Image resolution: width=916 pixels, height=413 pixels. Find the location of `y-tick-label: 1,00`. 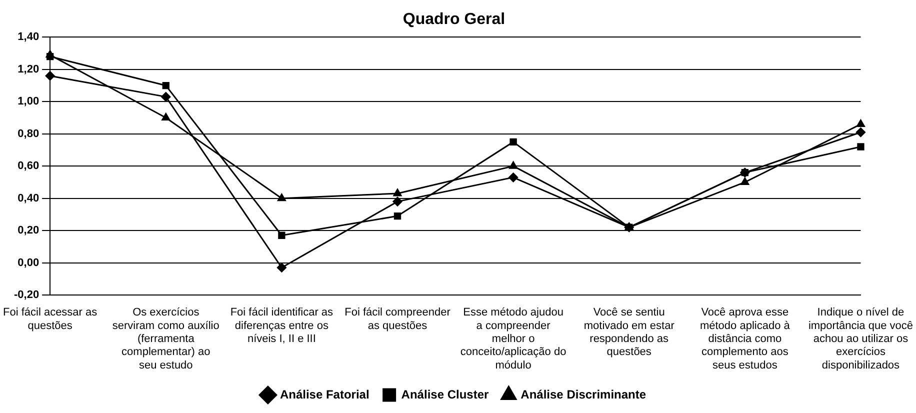

y-tick-label: 1,00 is located at coordinates (29, 102).